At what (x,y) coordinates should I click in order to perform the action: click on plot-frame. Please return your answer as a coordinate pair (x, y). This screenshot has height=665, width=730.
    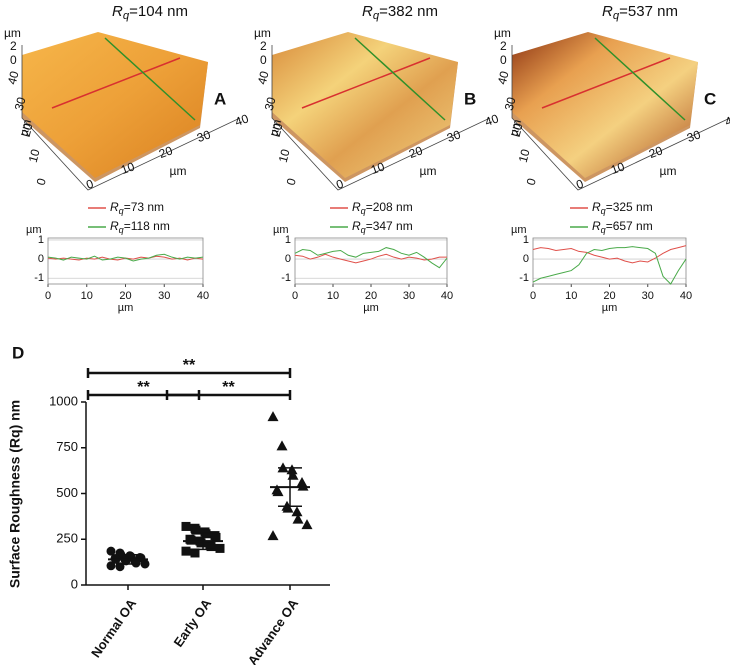
    Looking at the image, I should click on (609, 261).